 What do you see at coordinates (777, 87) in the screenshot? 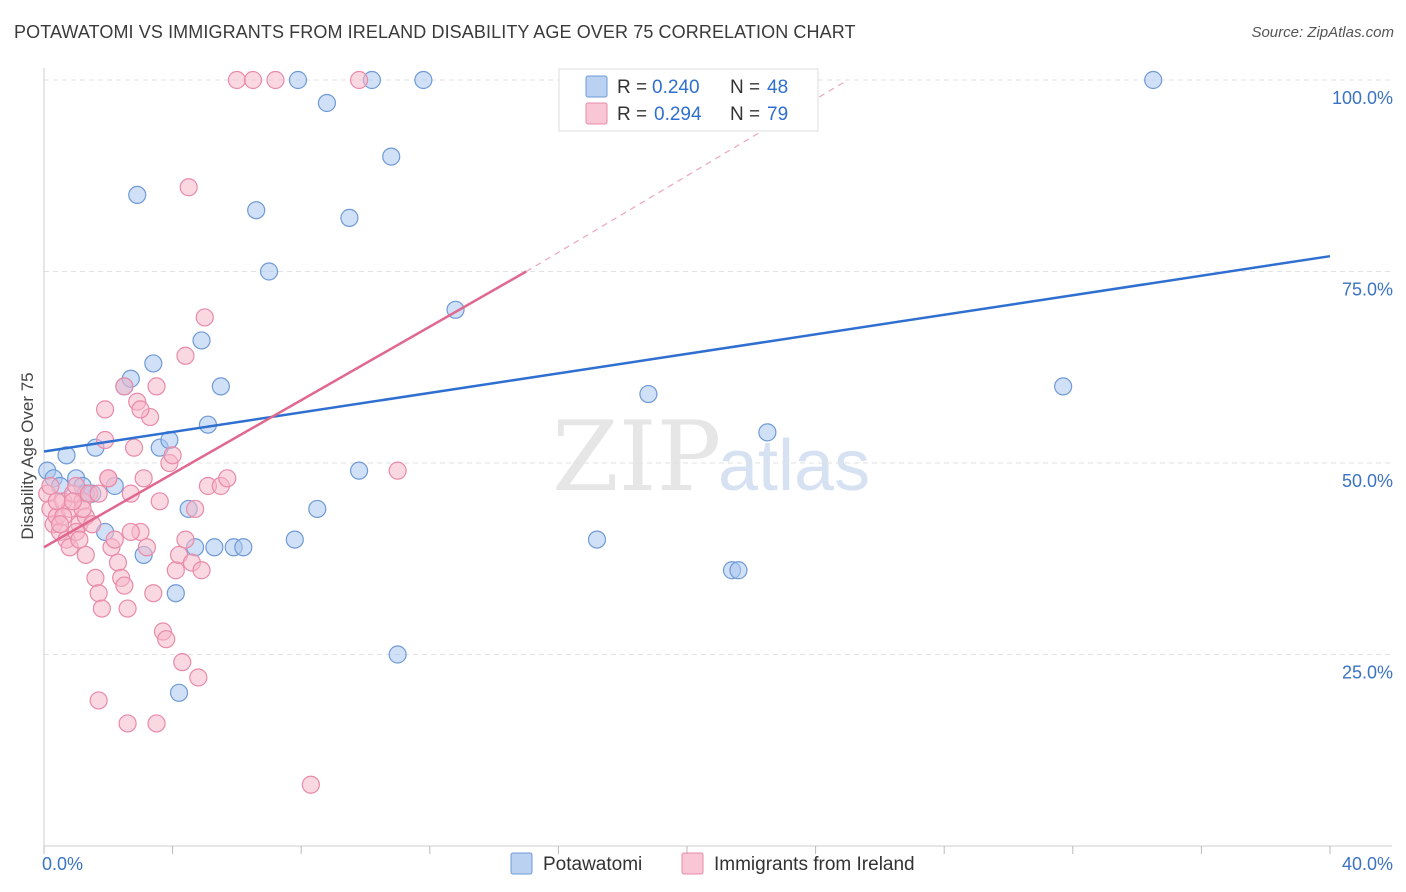
I see `legend-n-value-potawatomi: 48` at bounding box center [777, 87].